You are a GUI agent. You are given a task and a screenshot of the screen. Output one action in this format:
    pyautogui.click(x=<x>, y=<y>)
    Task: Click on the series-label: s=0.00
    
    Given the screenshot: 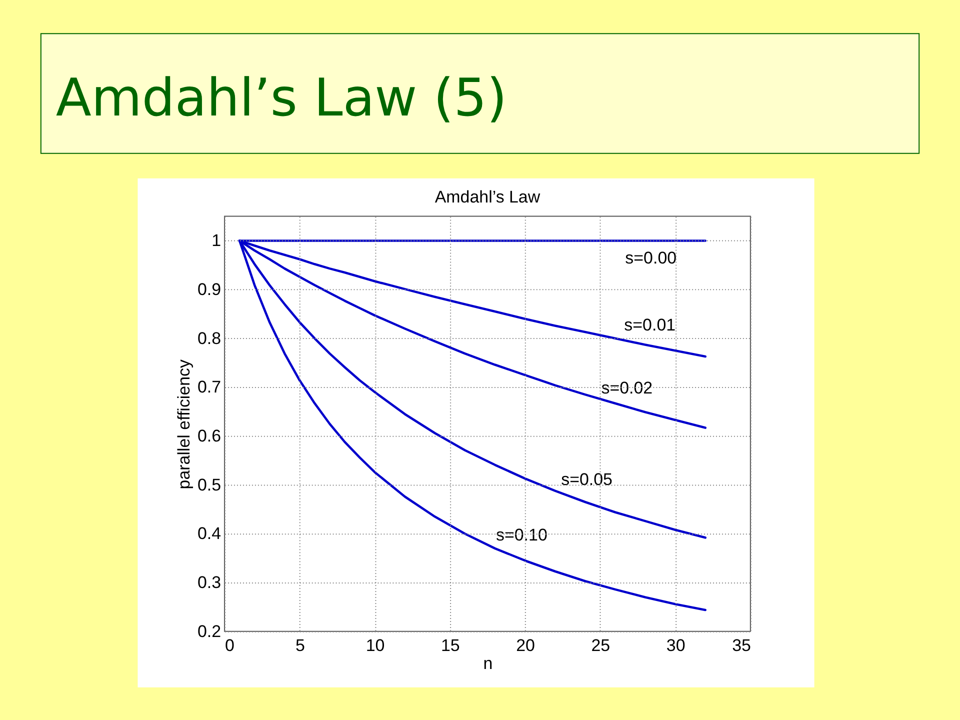 What is the action you would take?
    pyautogui.click(x=651, y=258)
    